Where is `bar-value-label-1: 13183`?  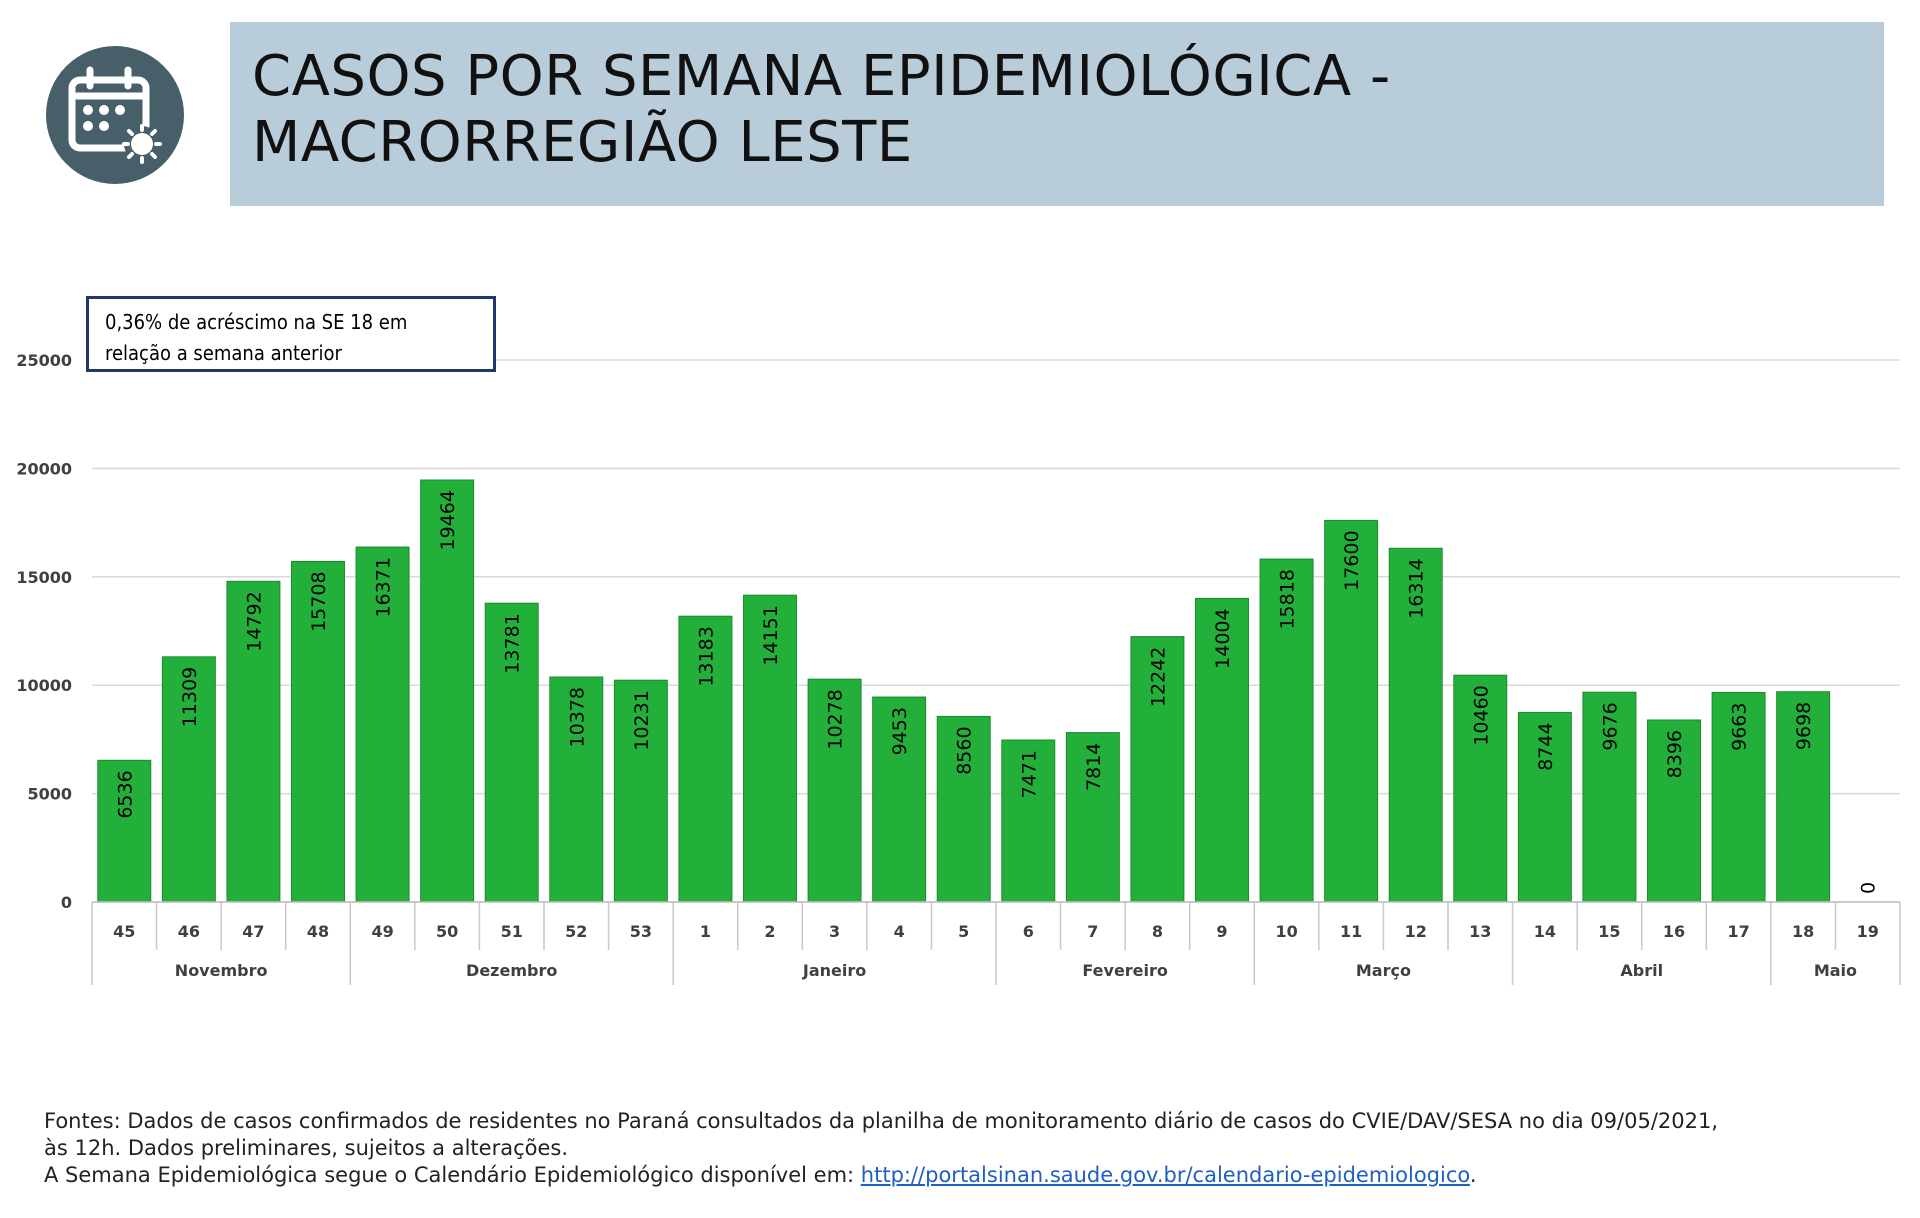
bar-value-label-1: 13183 is located at coordinates (706, 656).